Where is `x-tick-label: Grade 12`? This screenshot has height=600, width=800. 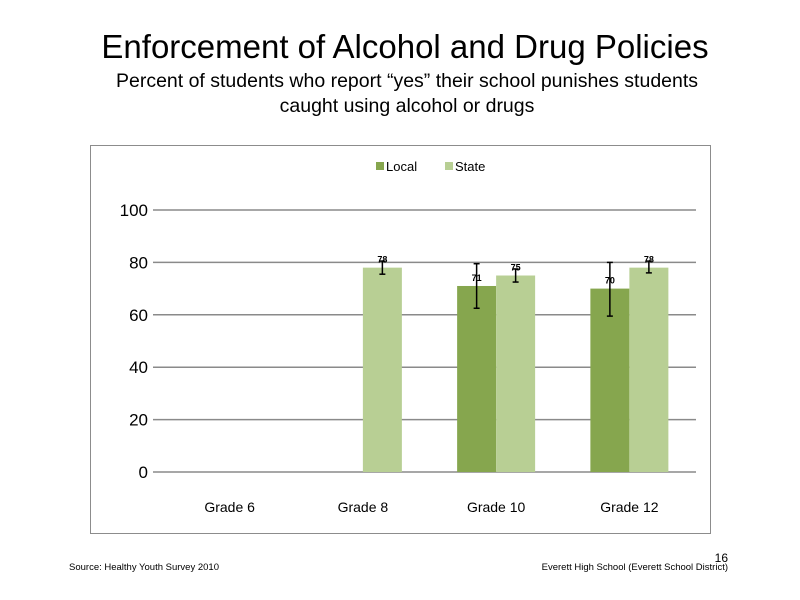
x-tick-label: Grade 12 is located at coordinates (629, 507).